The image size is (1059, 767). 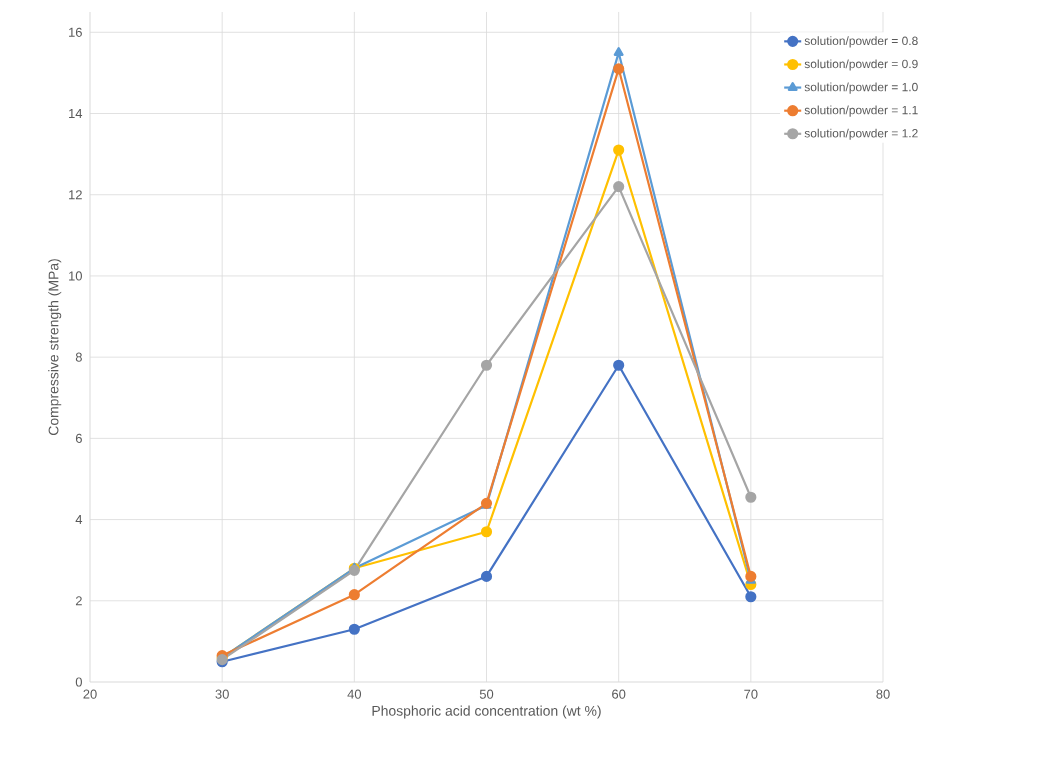 I want to click on y-tick-label: 8, so click(x=78, y=357).